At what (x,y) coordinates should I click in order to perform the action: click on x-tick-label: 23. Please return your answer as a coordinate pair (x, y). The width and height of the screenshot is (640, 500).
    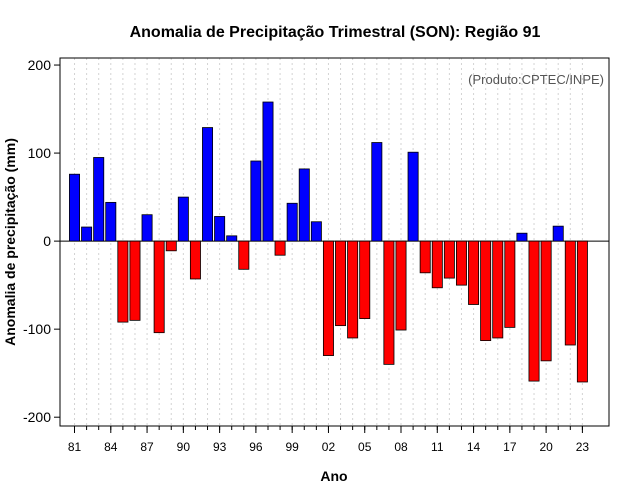
    Looking at the image, I should click on (583, 447).